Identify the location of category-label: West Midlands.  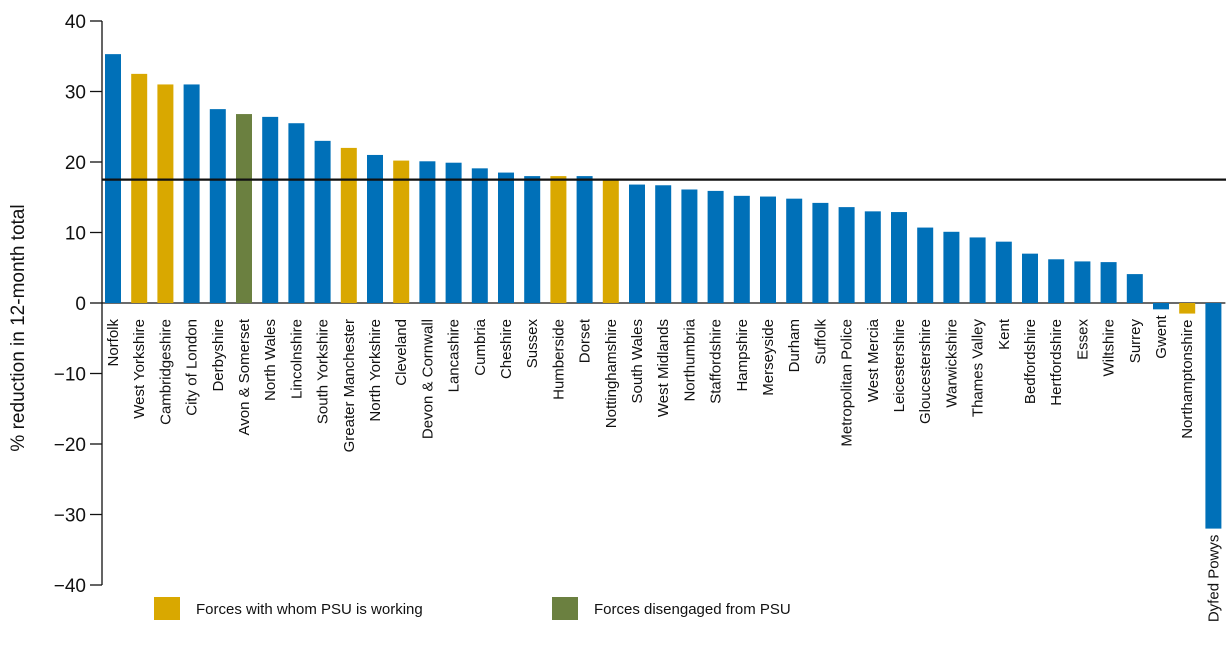
(663, 368).